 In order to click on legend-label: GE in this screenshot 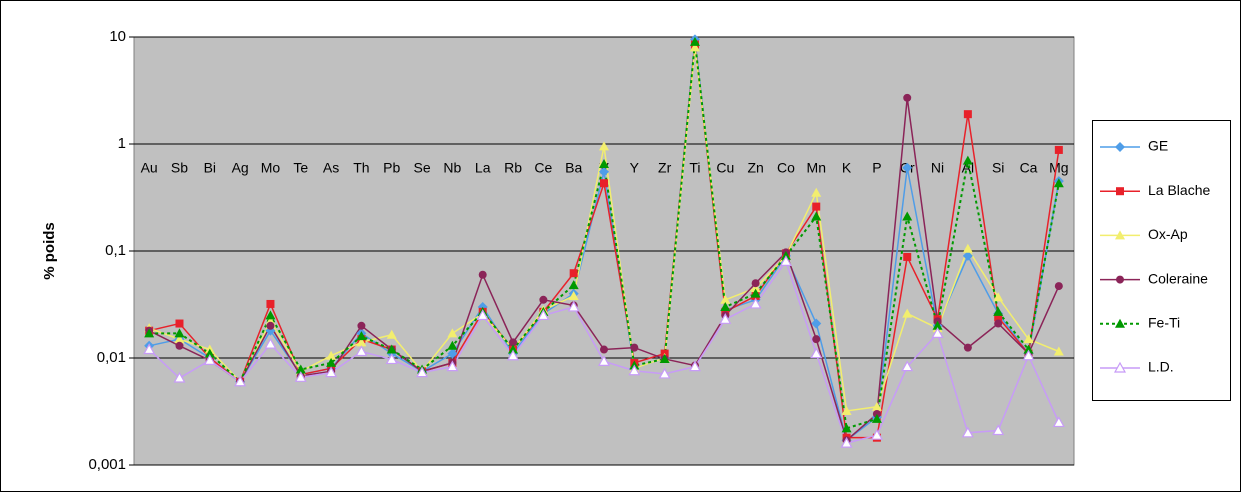, I will do `click(1158, 146)`.